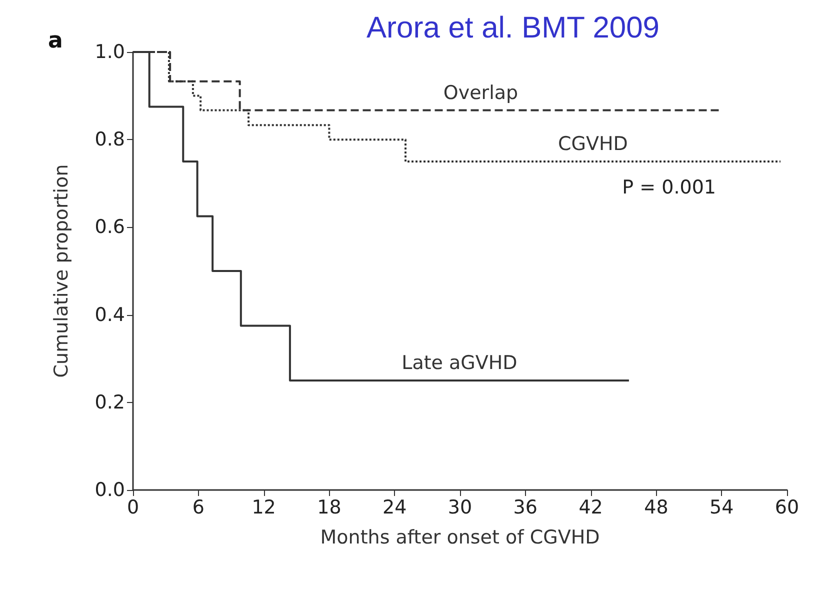 The height and width of the screenshot is (591, 819). I want to click on x-tick-label: 6, so click(198, 507).